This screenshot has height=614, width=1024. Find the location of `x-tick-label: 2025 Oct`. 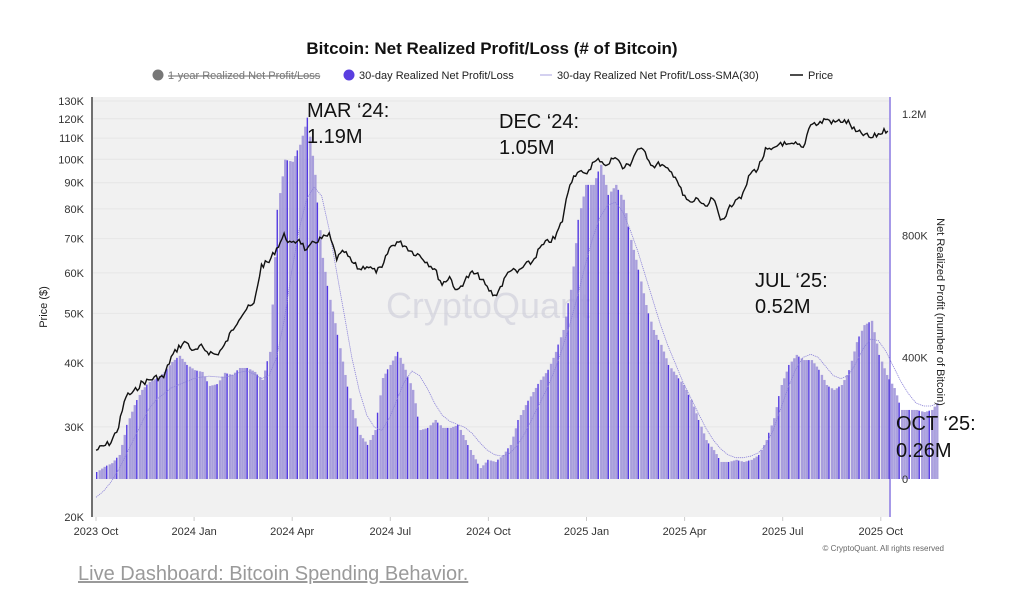

x-tick-label: 2025 Oct is located at coordinates (880, 532).